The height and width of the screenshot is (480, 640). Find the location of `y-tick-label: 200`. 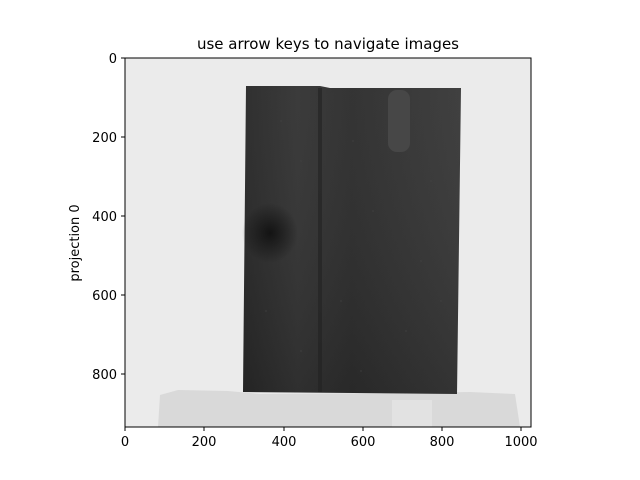

y-tick-label: 200 is located at coordinates (104, 138).